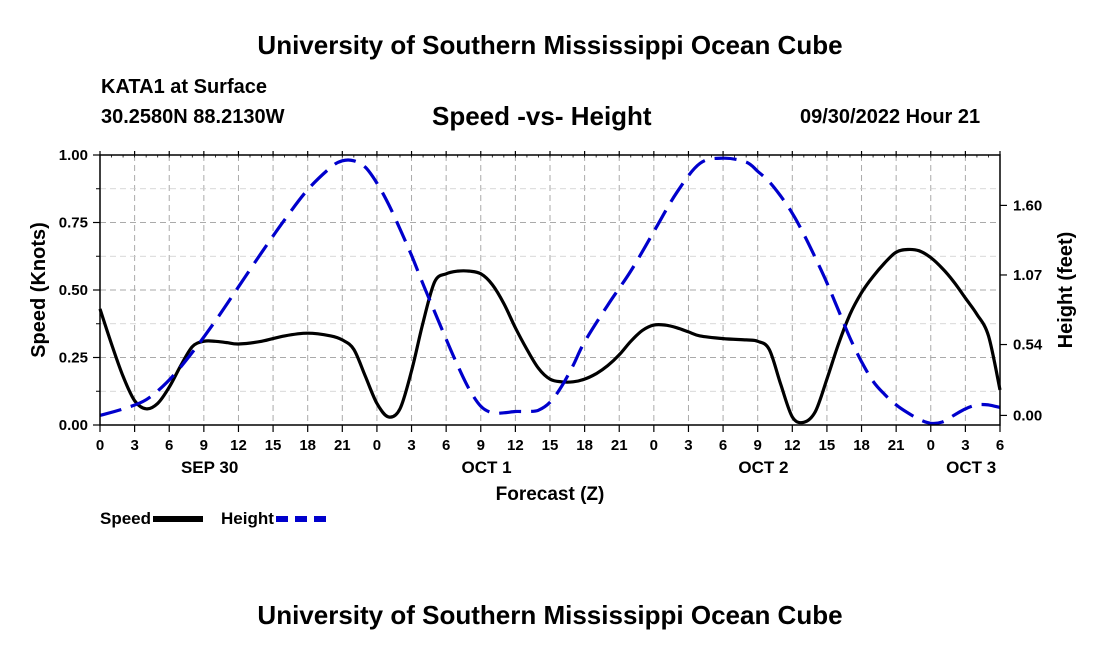 Image resolution: width=1100 pixels, height=650 pixels. I want to click on x-axis-label: Forecast (Z), so click(550, 494).